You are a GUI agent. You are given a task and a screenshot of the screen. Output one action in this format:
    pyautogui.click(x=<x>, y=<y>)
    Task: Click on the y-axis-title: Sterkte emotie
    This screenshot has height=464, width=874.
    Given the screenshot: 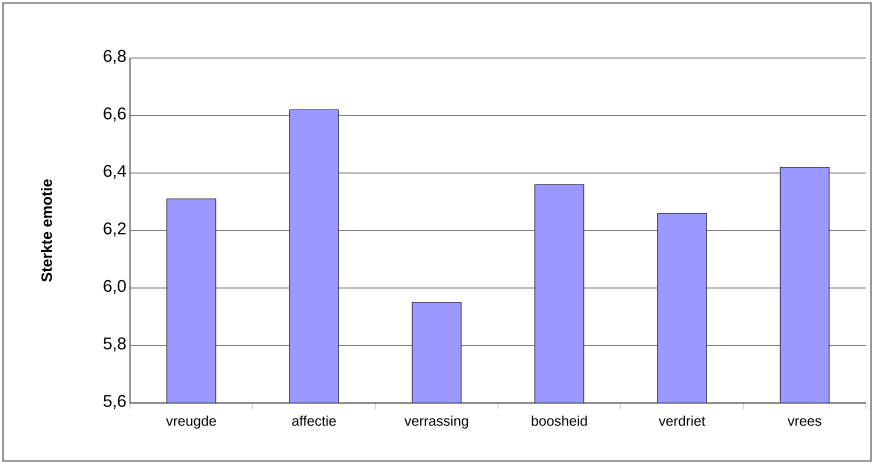 What is the action you would take?
    pyautogui.click(x=46, y=230)
    